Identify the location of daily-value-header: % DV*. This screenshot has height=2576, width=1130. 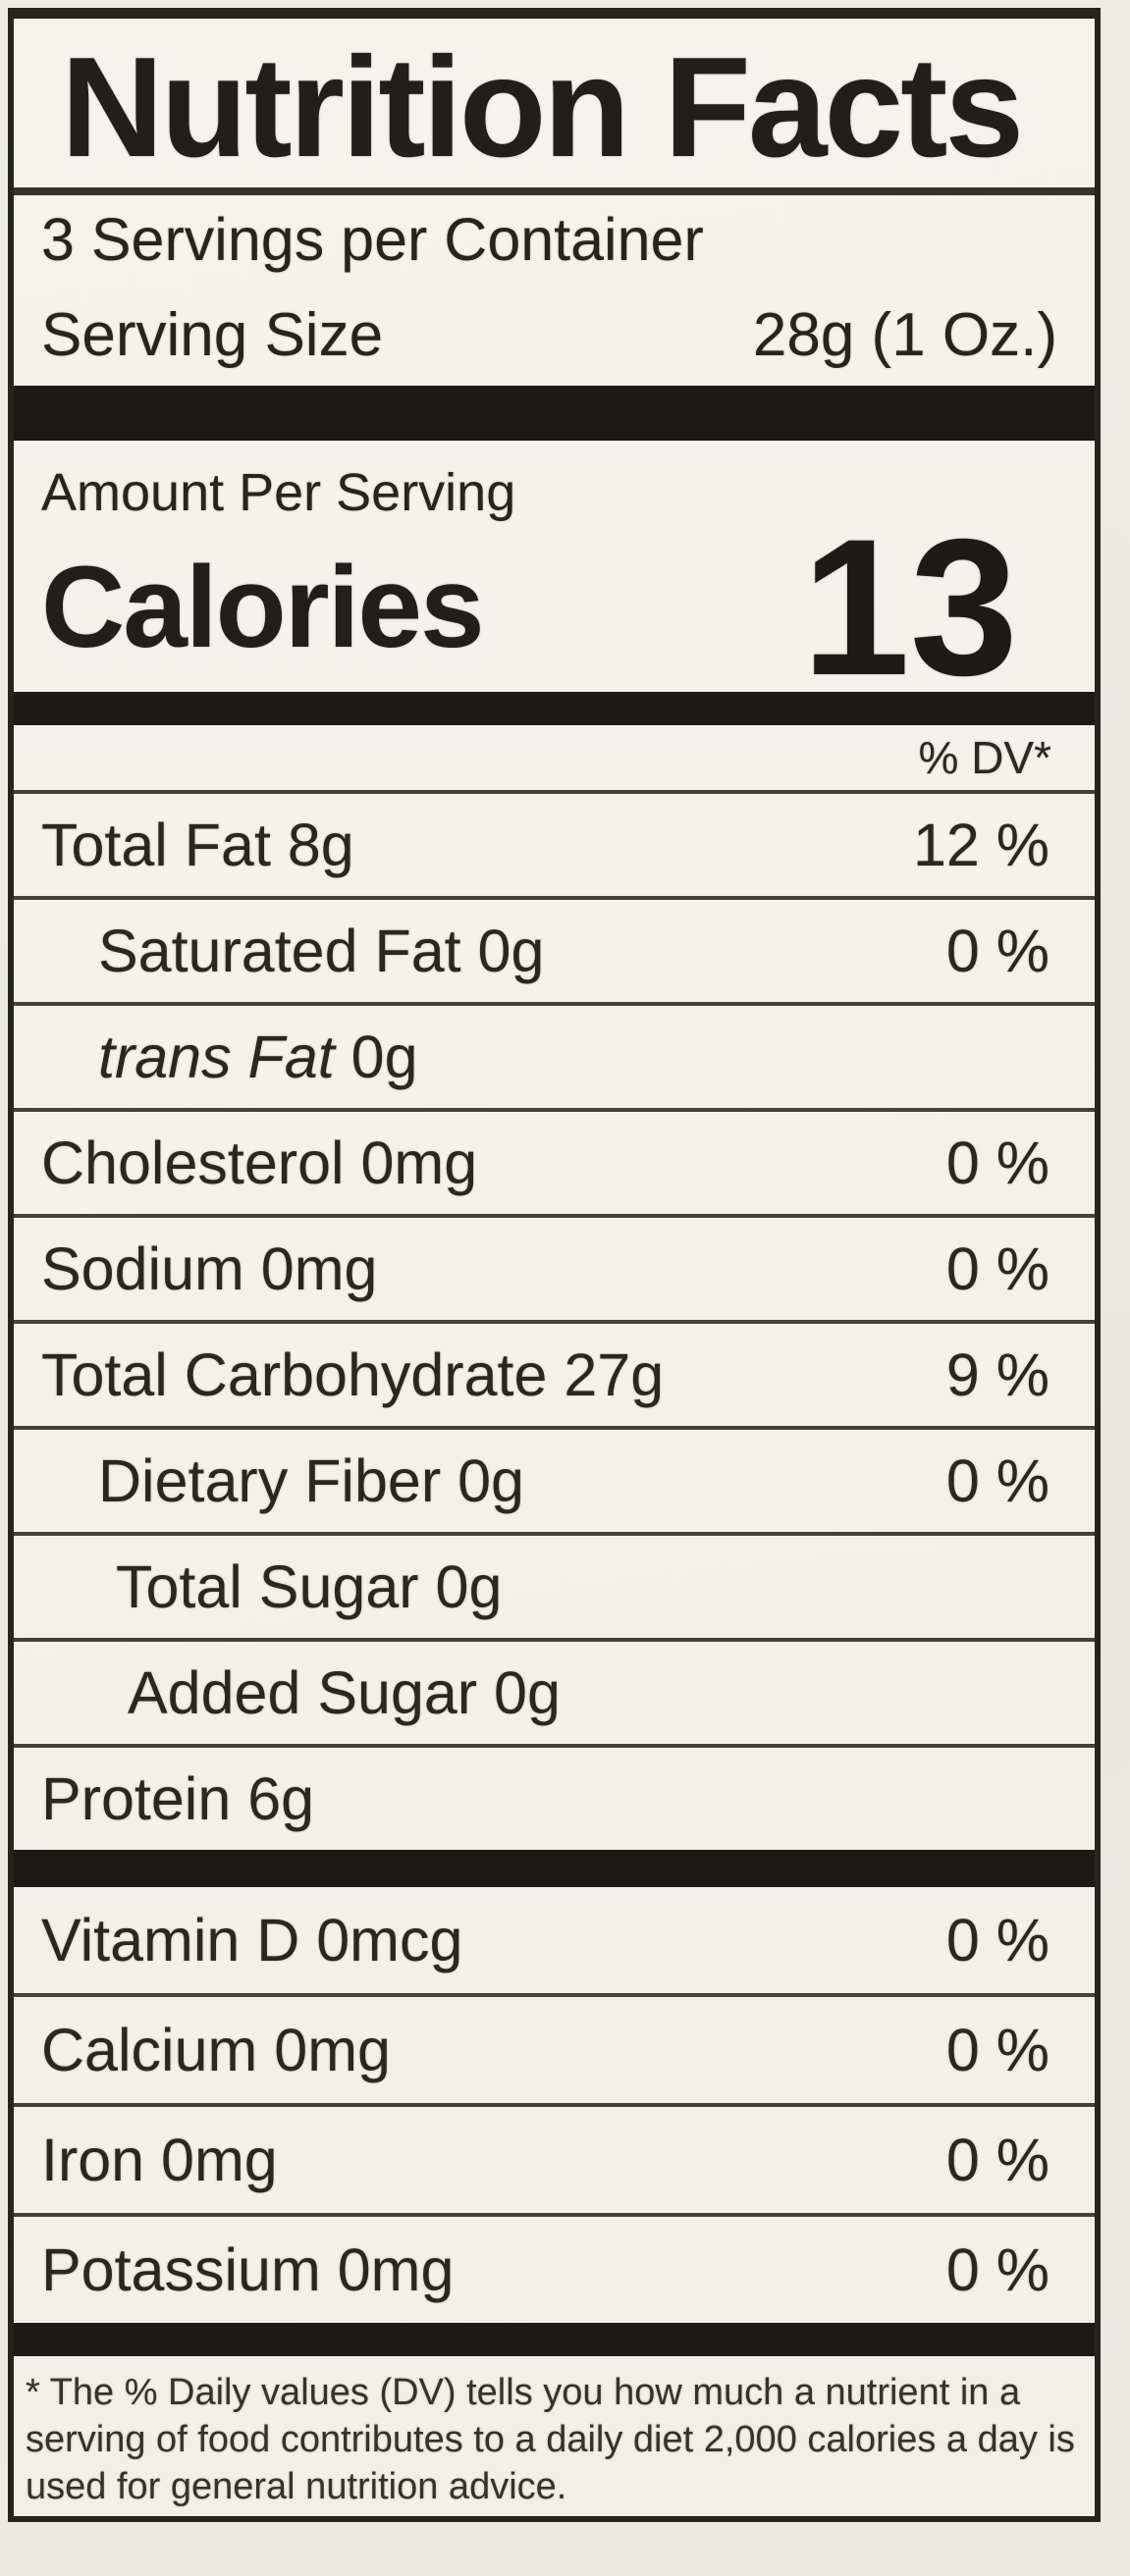
(554, 759).